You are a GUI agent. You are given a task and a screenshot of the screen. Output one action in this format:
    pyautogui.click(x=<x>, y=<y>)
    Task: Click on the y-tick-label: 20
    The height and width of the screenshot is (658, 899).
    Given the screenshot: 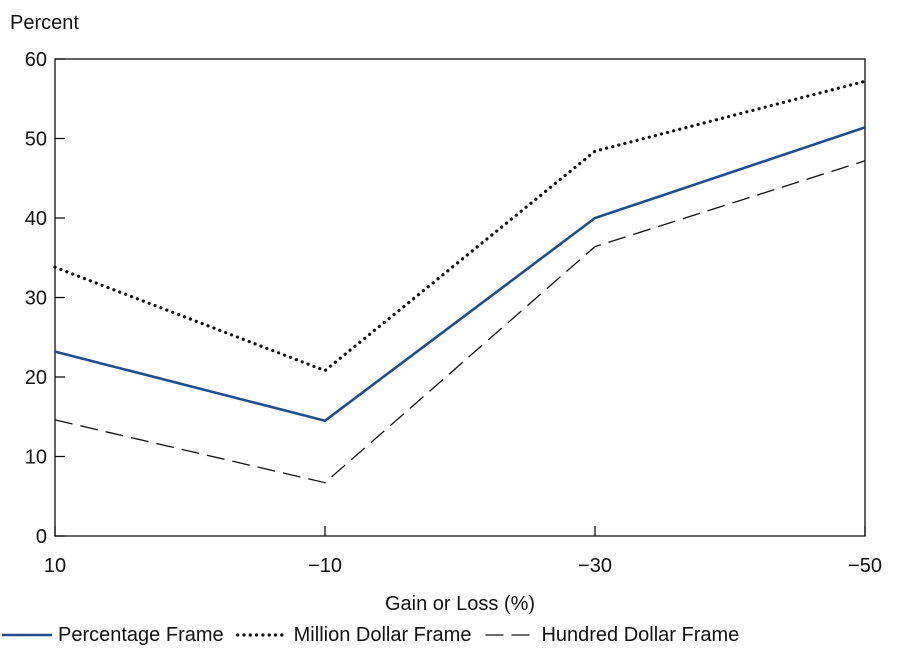 What is the action you would take?
    pyautogui.click(x=36, y=378)
    